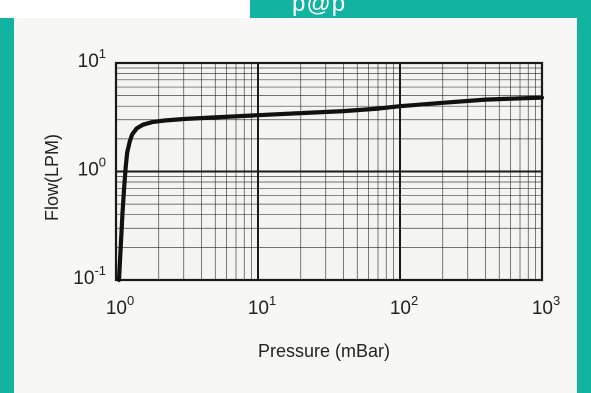 The image size is (591, 393). Describe the element at coordinates (120, 306) in the screenshot. I see `x-tick-label: 10⁰` at that location.